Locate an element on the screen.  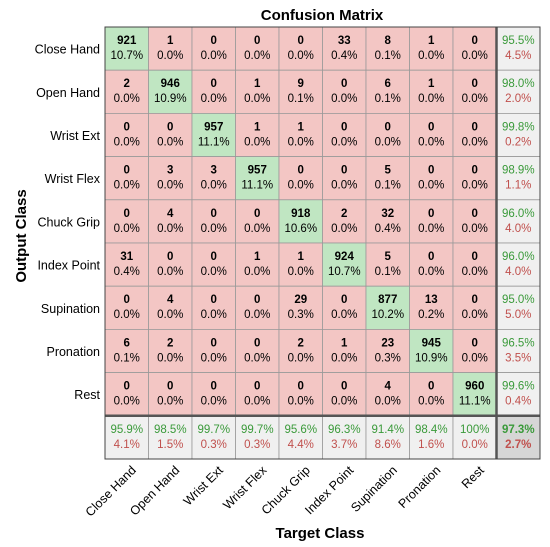
row-summary-cell-percent: 0.2% is located at coordinates (518, 142).